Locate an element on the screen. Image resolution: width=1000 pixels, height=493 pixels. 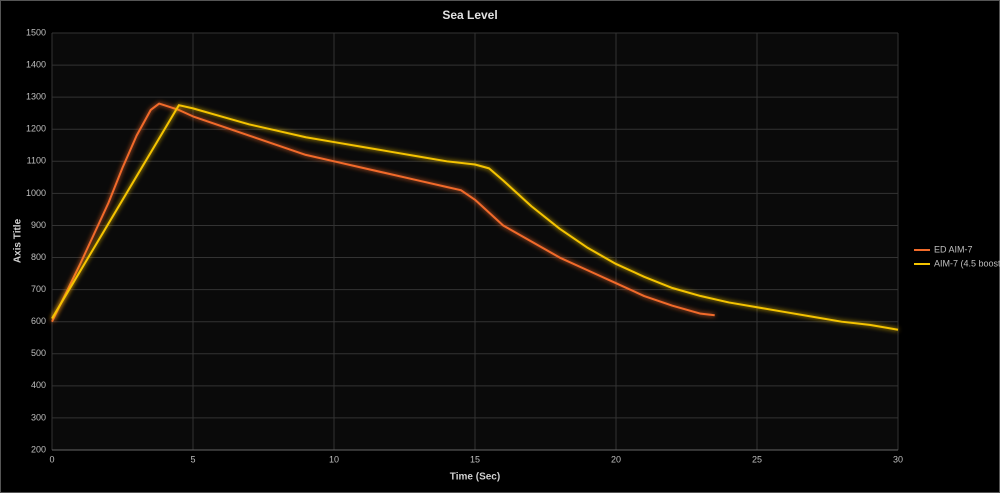
y-tick-label: 900 is located at coordinates (38, 225).